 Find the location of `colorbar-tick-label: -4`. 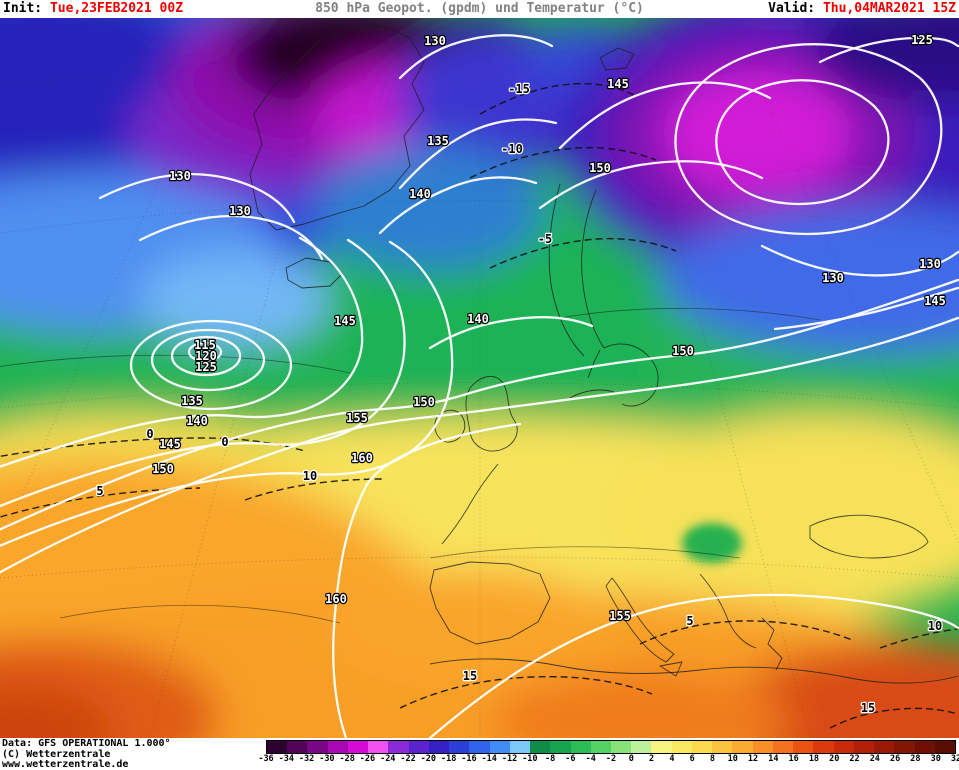

colorbar-tick-label: -4 is located at coordinates (590, 759).